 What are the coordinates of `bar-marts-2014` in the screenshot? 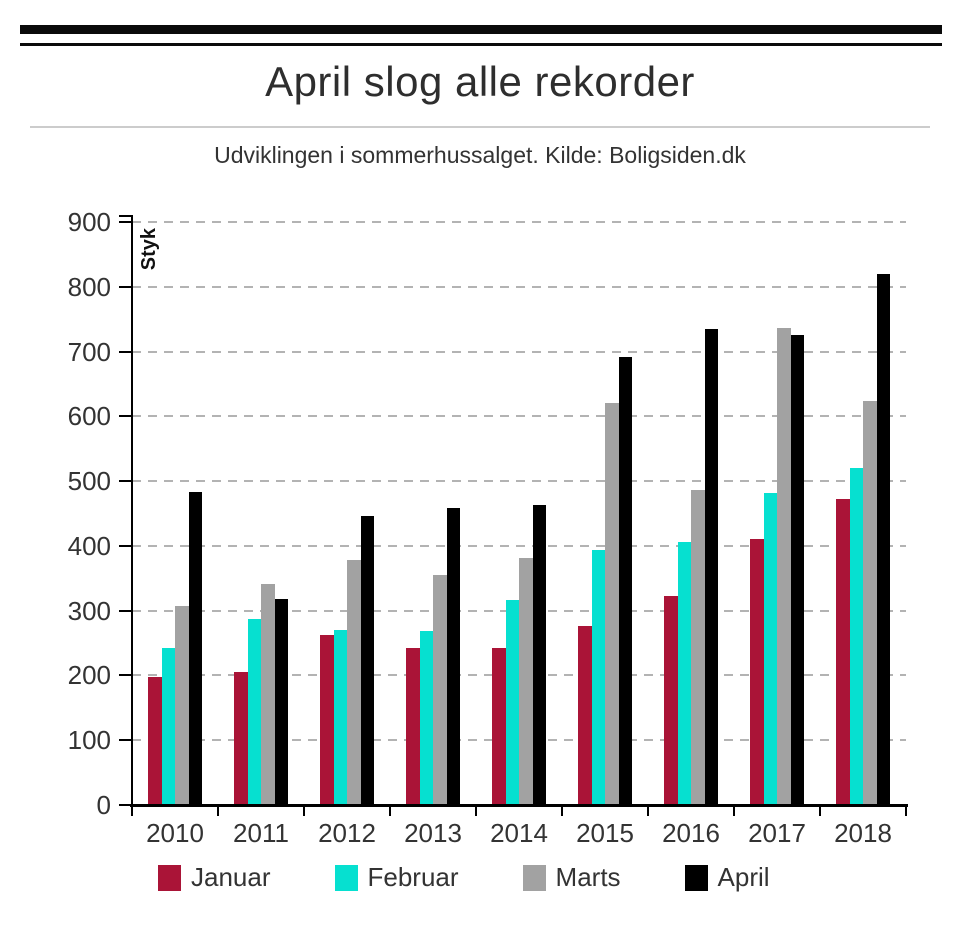 It's located at (526, 681).